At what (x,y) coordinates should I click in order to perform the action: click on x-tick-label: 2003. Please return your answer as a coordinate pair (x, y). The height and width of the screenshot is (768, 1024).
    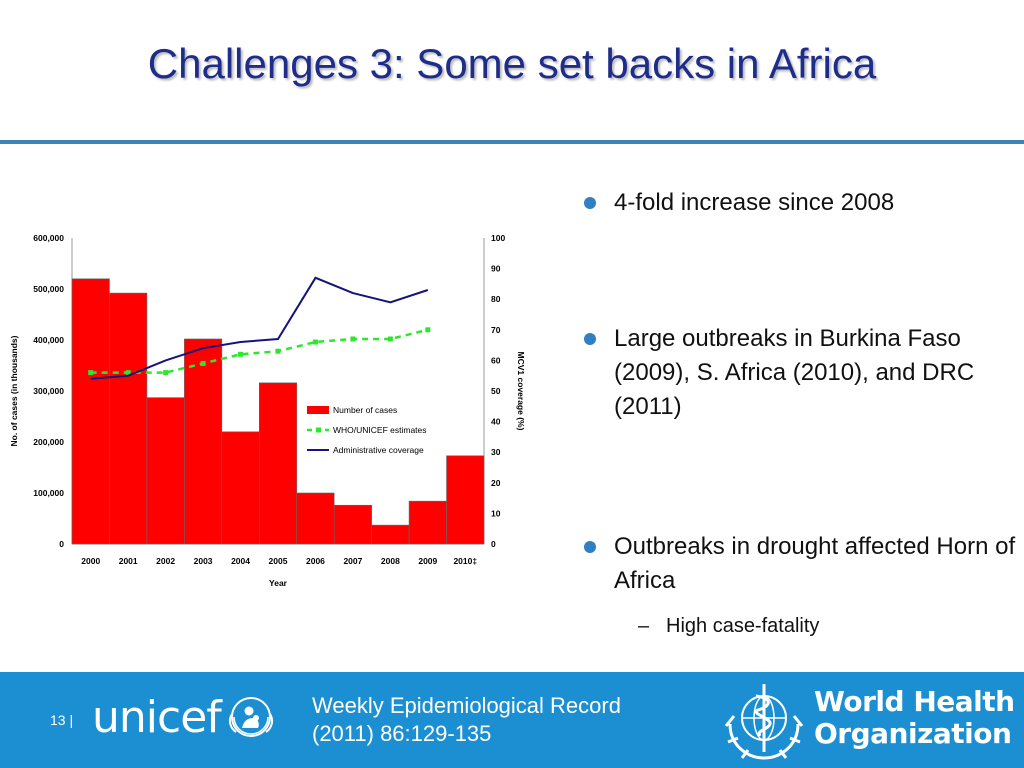
    Looking at the image, I should click on (203, 561).